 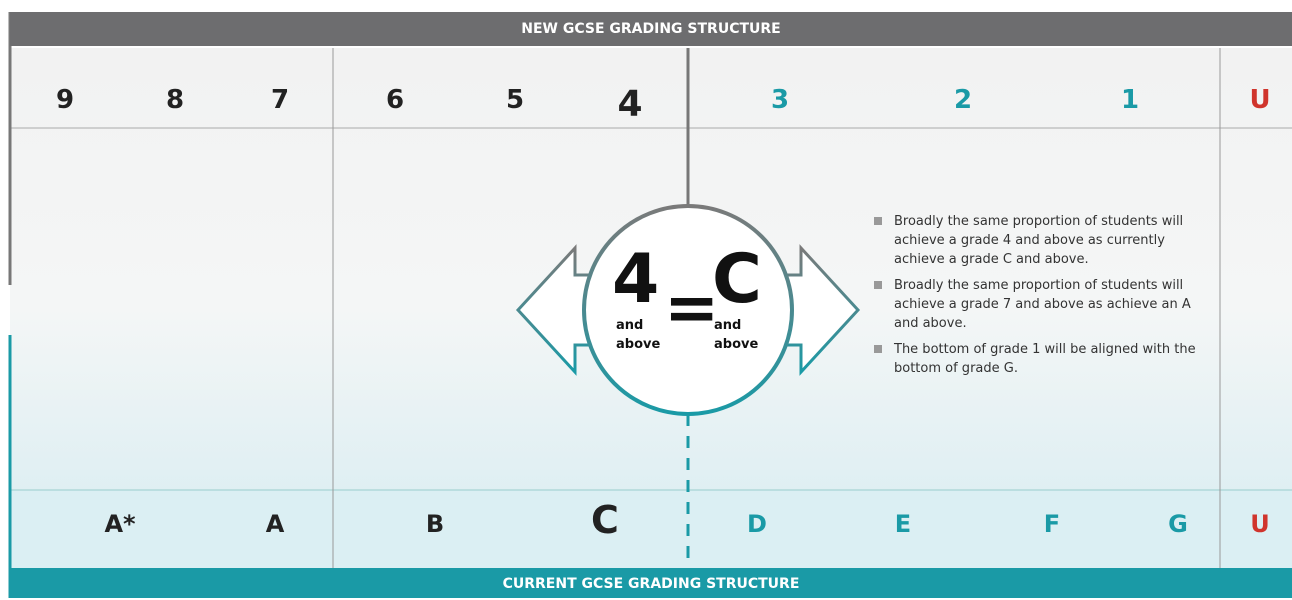 What do you see at coordinates (737, 279) in the screenshot?
I see `equation-right: C` at bounding box center [737, 279].